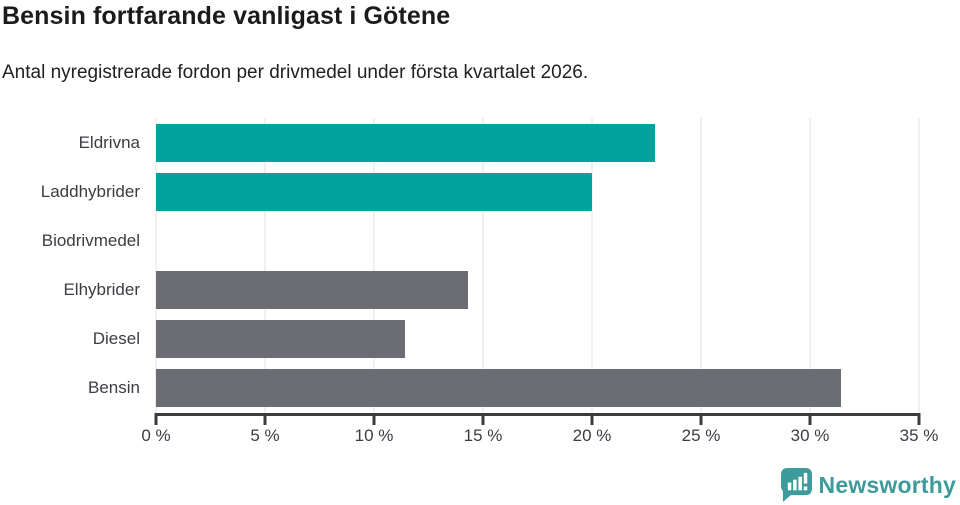 The width and height of the screenshot is (960, 505). What do you see at coordinates (265, 435) in the screenshot?
I see `tick-label-5: 5 %` at bounding box center [265, 435].